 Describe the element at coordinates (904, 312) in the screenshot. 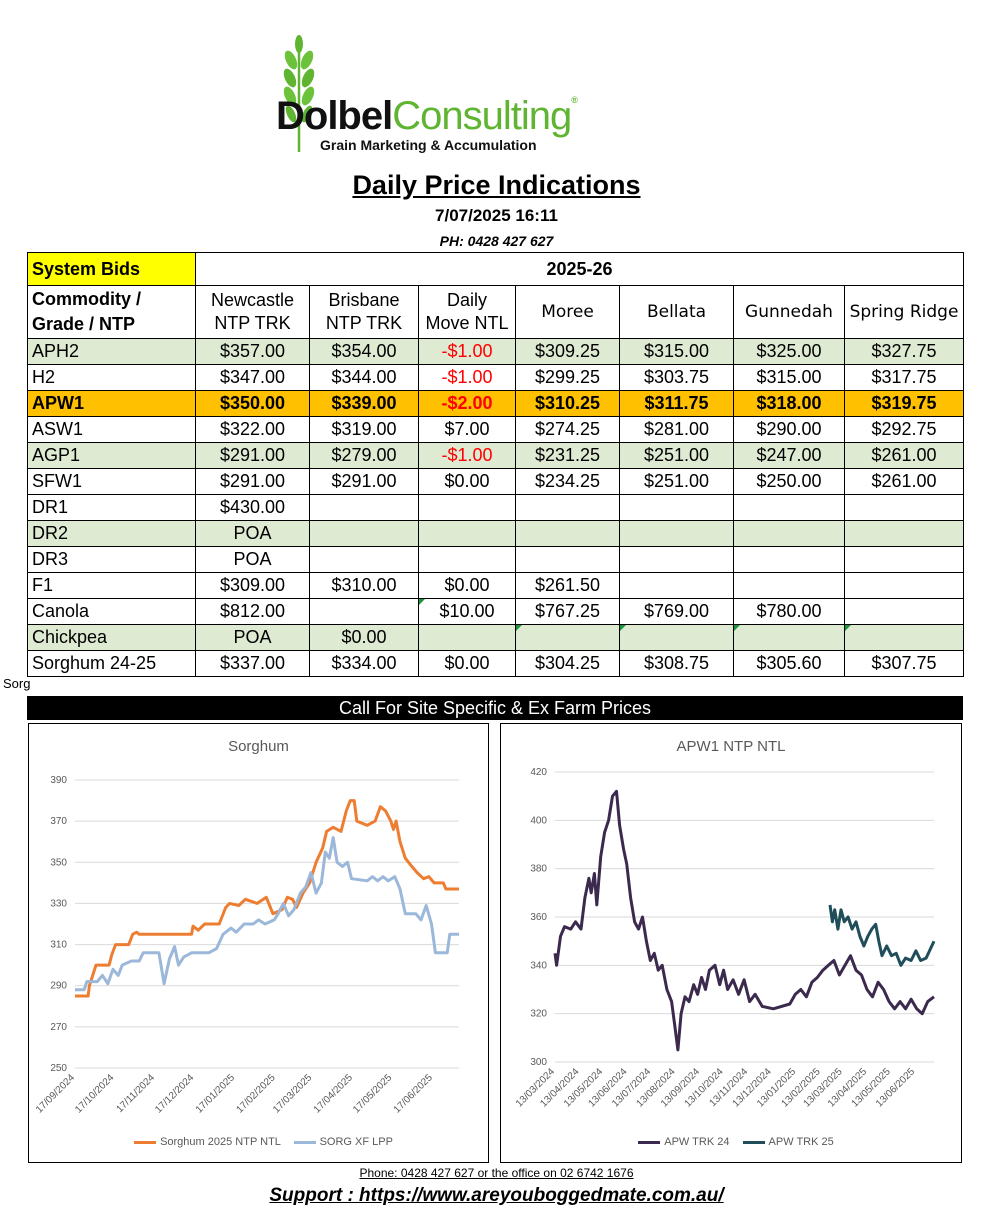

I see `col-header-spring-ridge: Spring Ridge` at that location.